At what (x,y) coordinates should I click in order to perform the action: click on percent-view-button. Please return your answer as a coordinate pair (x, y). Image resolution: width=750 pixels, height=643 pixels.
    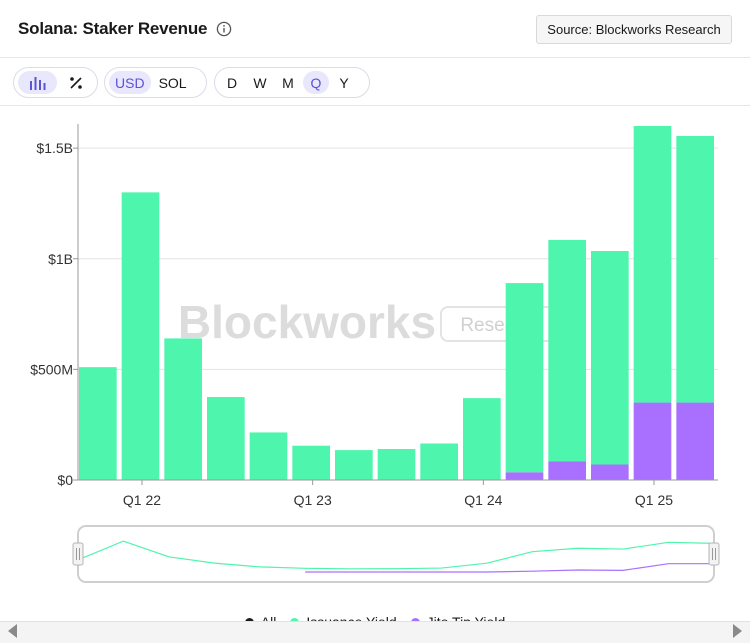
    Looking at the image, I should click on (76, 82).